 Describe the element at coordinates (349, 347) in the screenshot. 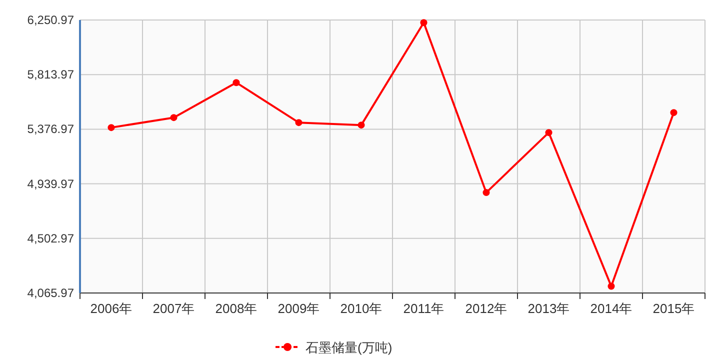

I see `legend-label: 石墨储量(万吨)` at that location.